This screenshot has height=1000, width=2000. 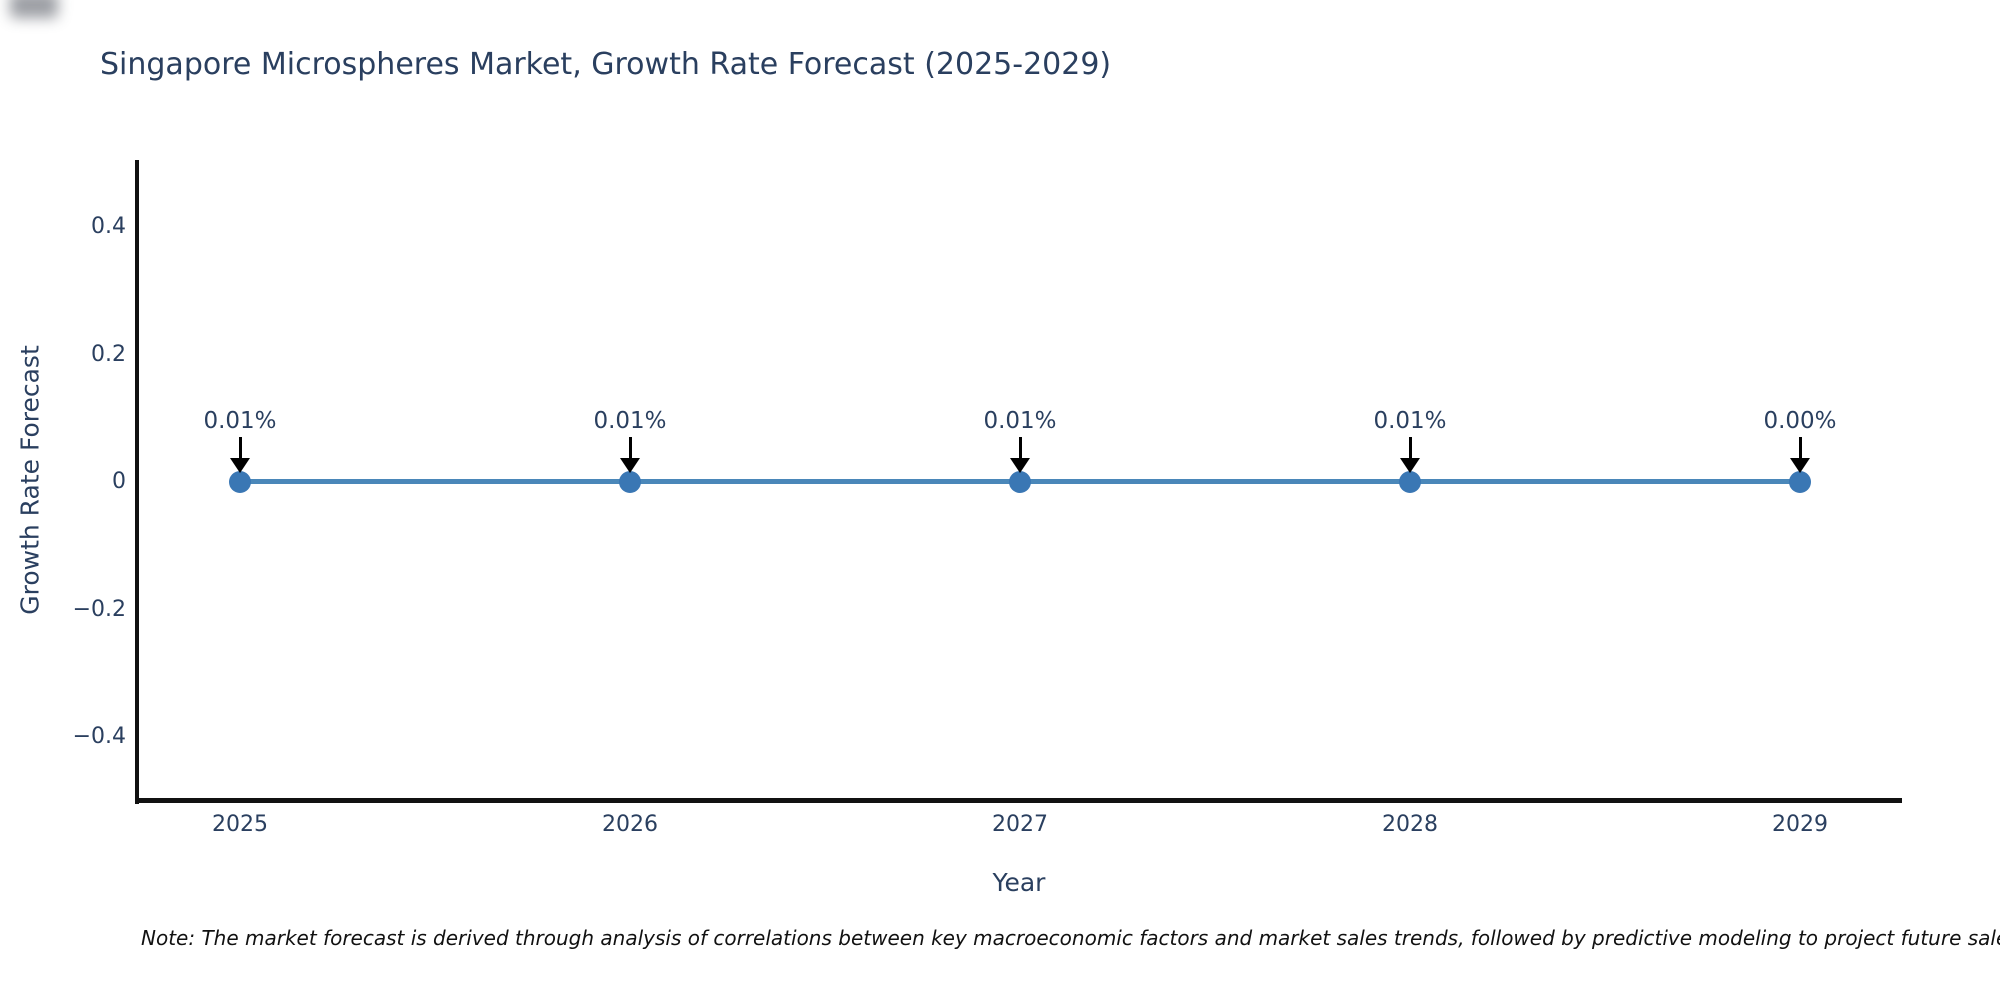 I want to click on screen-edge-artifact, so click(x=34, y=9).